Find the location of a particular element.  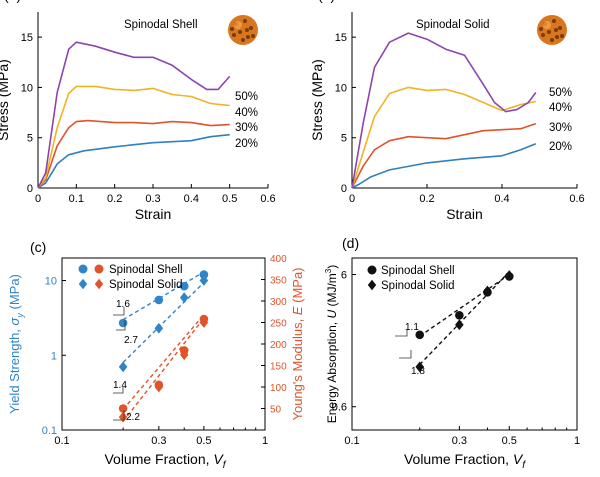

right-y-tick-label: 150 is located at coordinates (278, 367).